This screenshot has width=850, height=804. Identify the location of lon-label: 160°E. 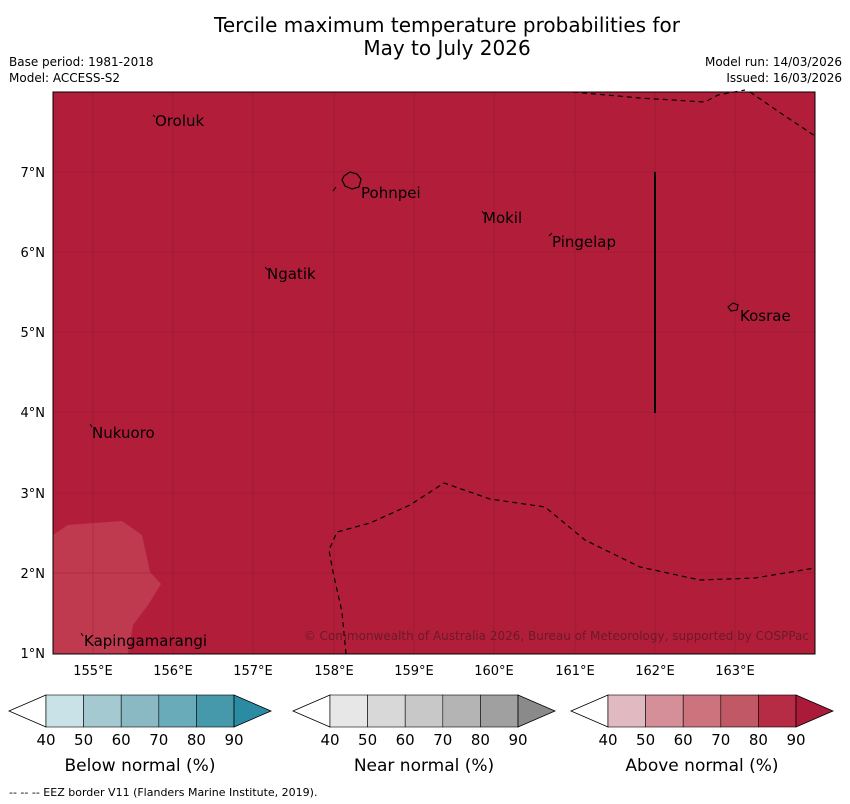
(494, 671).